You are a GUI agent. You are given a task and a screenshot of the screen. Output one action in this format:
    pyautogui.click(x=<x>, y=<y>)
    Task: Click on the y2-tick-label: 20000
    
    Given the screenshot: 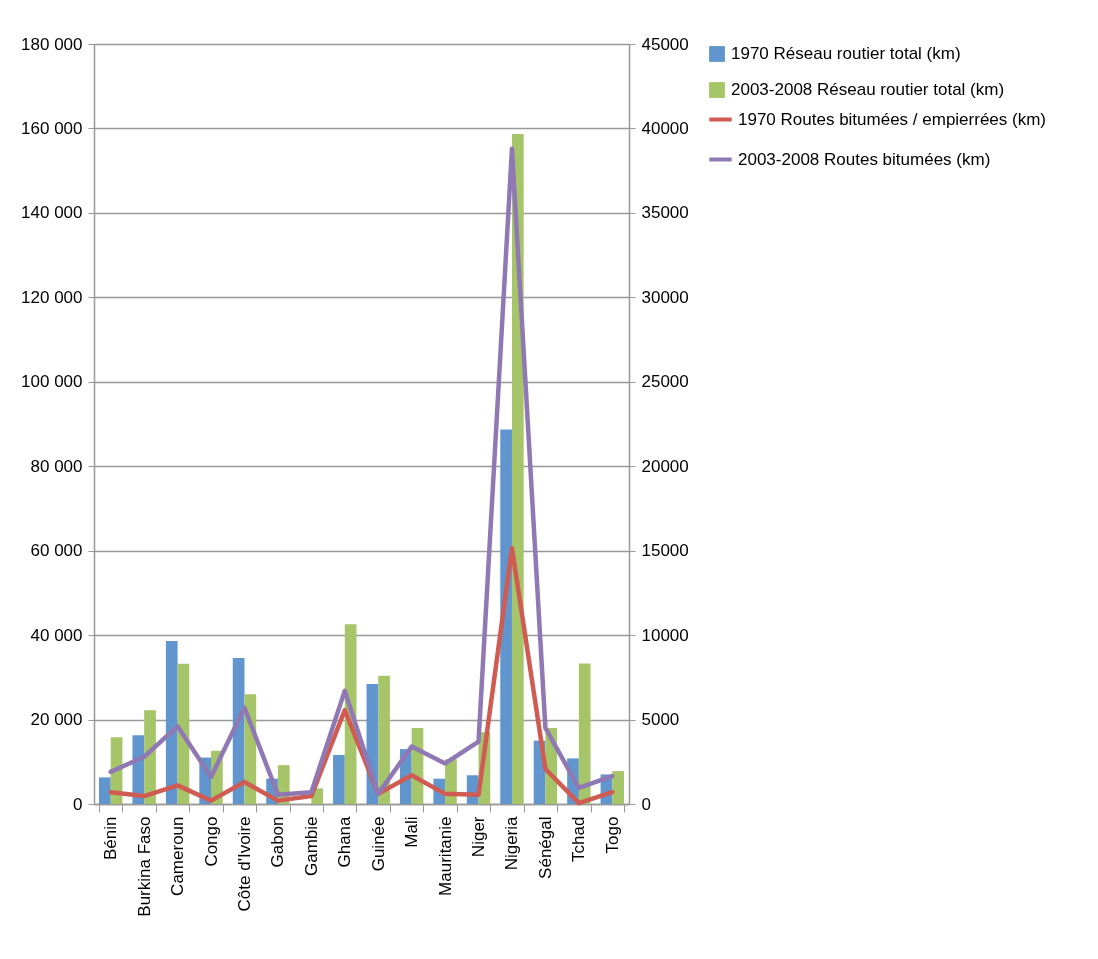 What is the action you would take?
    pyautogui.click(x=665, y=466)
    